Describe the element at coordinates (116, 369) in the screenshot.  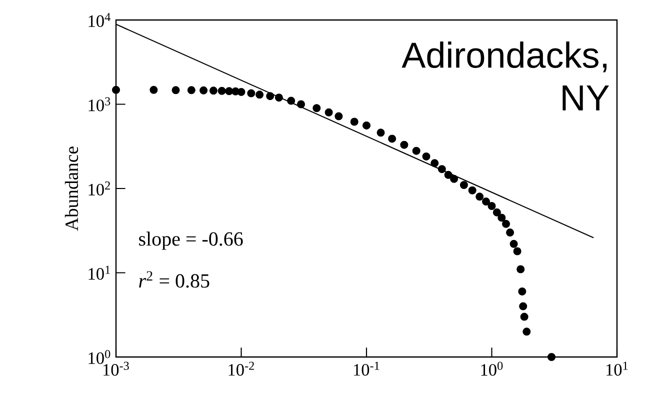
I see `x-tick-label: 10$^{-3}$` at that location.